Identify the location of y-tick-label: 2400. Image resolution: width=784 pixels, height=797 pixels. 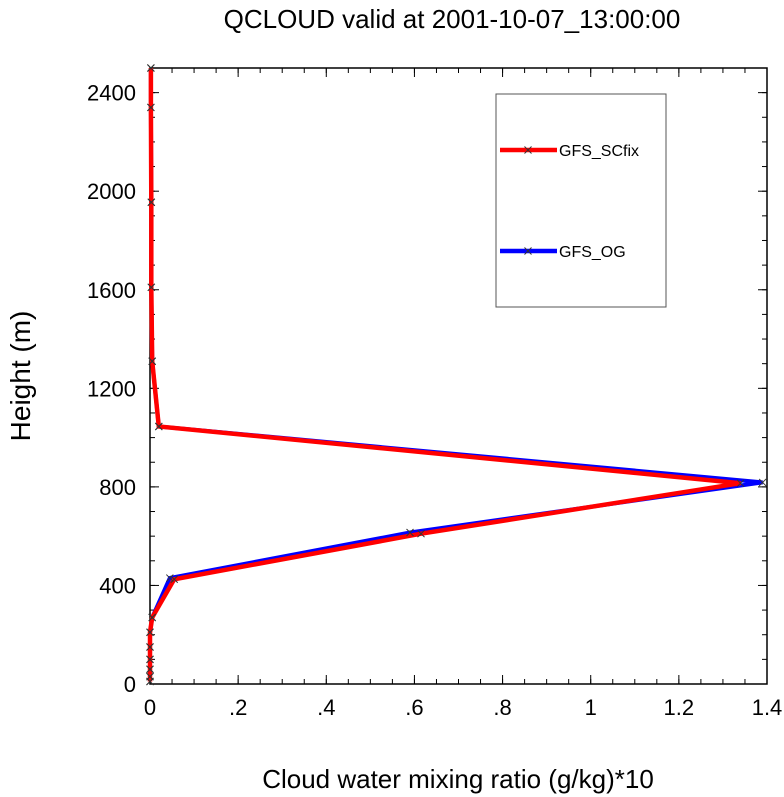
(111, 93).